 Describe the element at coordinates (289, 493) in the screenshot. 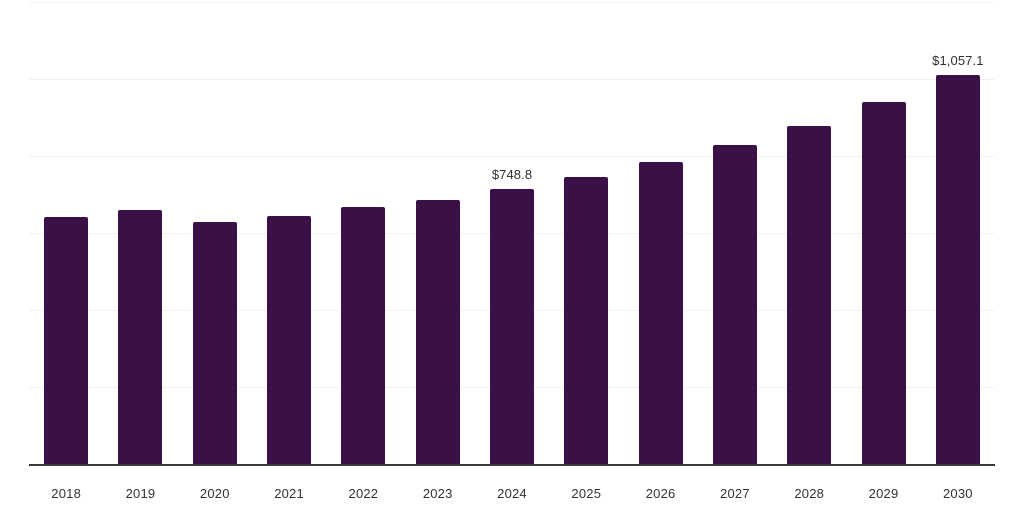

I see `x-axis-tick-label: 2021` at that location.